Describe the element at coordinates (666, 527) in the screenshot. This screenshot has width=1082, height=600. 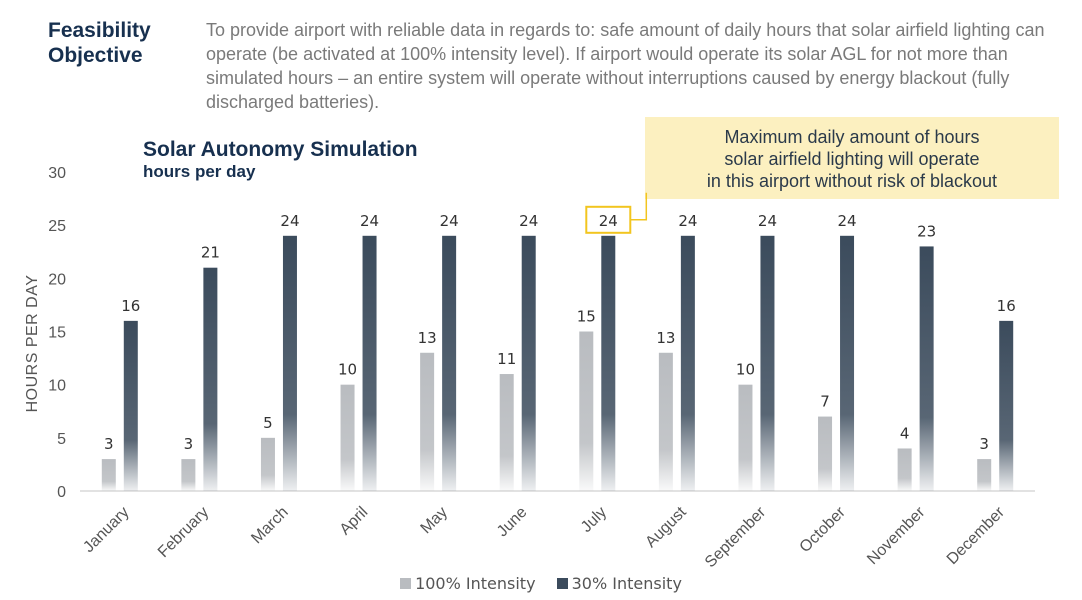
I see `x-tick-label: August` at that location.